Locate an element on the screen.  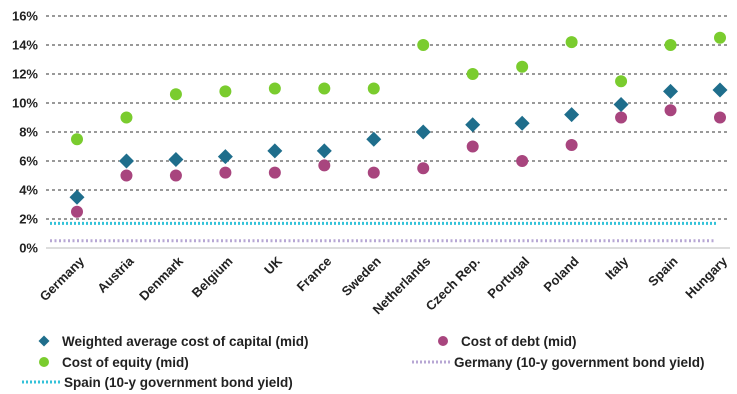
x-category-label: Poland is located at coordinates (560, 273).